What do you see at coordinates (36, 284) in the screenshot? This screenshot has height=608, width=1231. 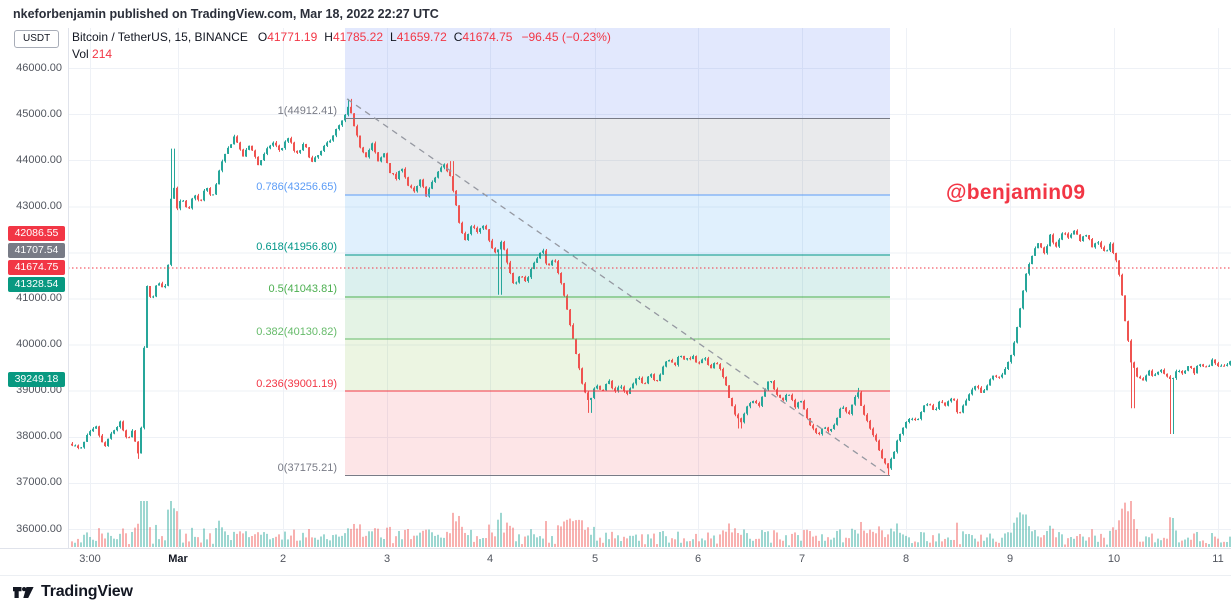 I see `price-badge: 41328.54` at bounding box center [36, 284].